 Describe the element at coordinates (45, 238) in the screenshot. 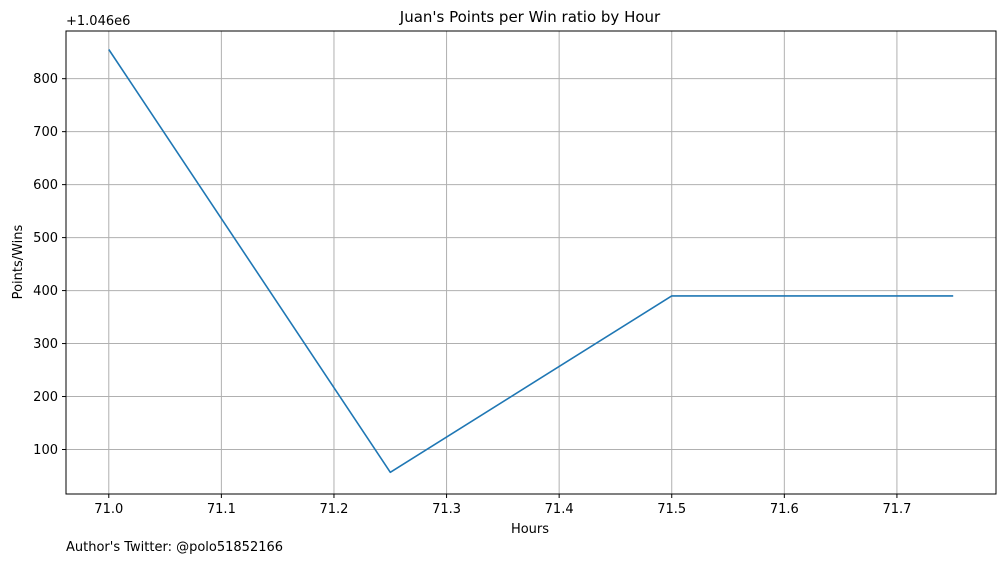

I see `y-tick-label: 500` at that location.